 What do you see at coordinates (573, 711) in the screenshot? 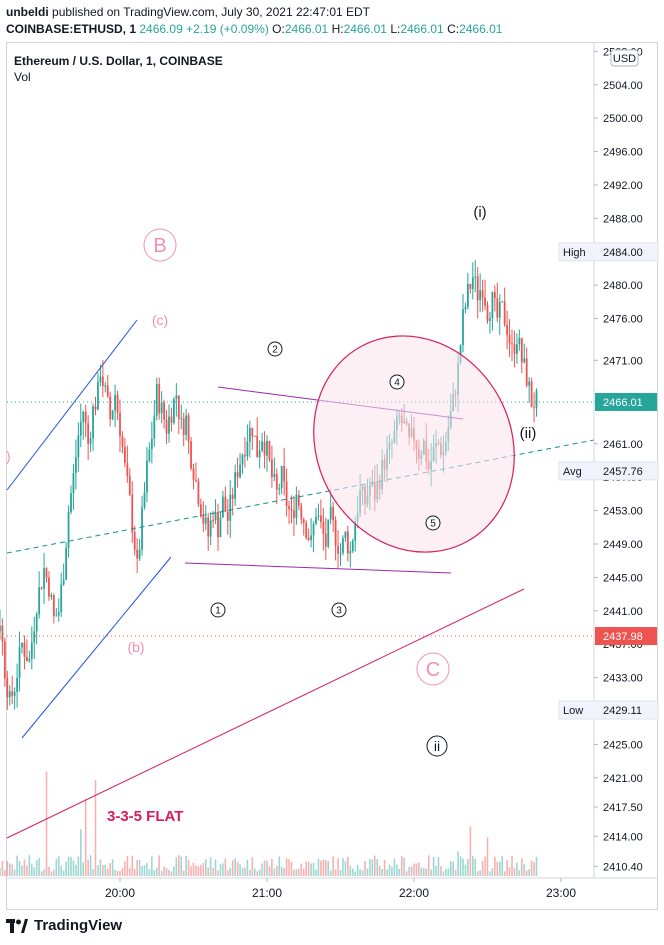
I see `low-tag-name: Low` at bounding box center [573, 711].